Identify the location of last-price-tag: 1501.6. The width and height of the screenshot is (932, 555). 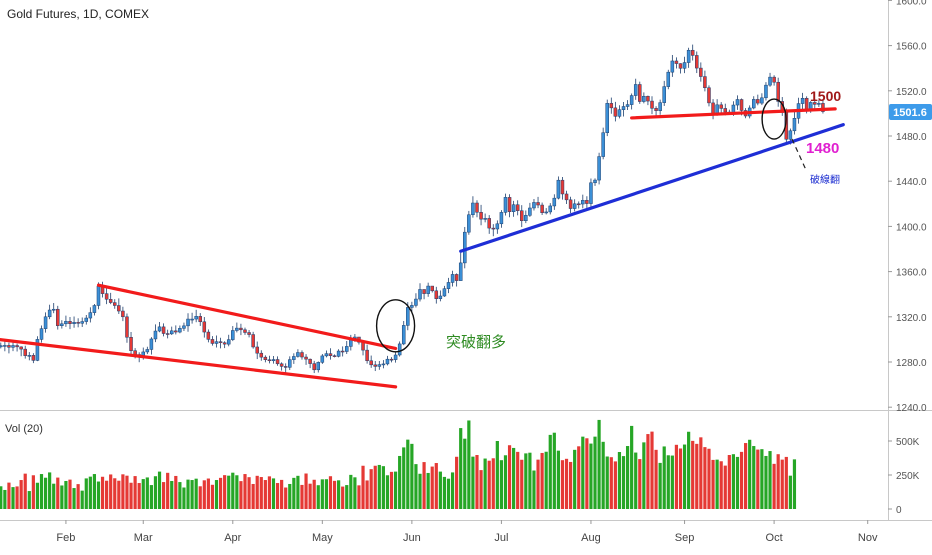
(910, 112).